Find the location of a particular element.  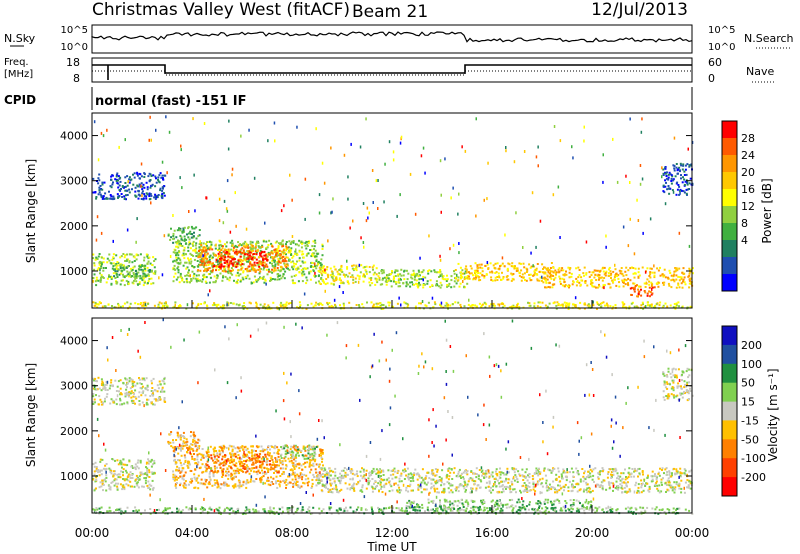

freq-trace is located at coordinates (392, 69).